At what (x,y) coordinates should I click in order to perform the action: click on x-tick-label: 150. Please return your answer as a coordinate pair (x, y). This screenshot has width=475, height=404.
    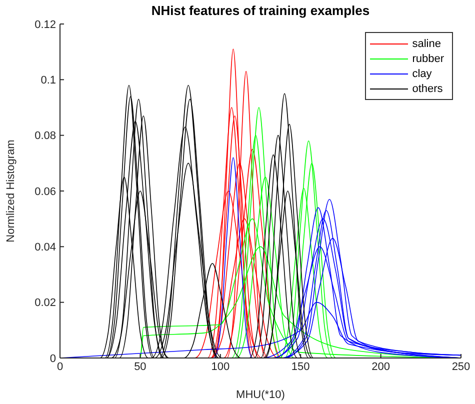
    Looking at the image, I should click on (300, 366).